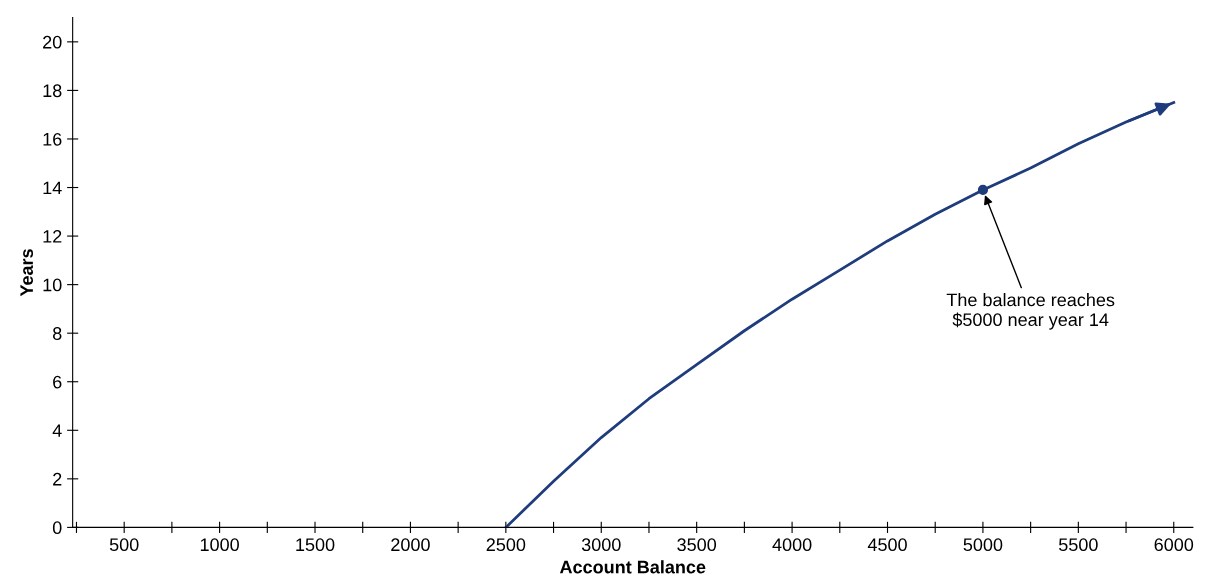 Image resolution: width=1211 pixels, height=586 pixels. I want to click on x-tick-label: 5000, so click(983, 545).